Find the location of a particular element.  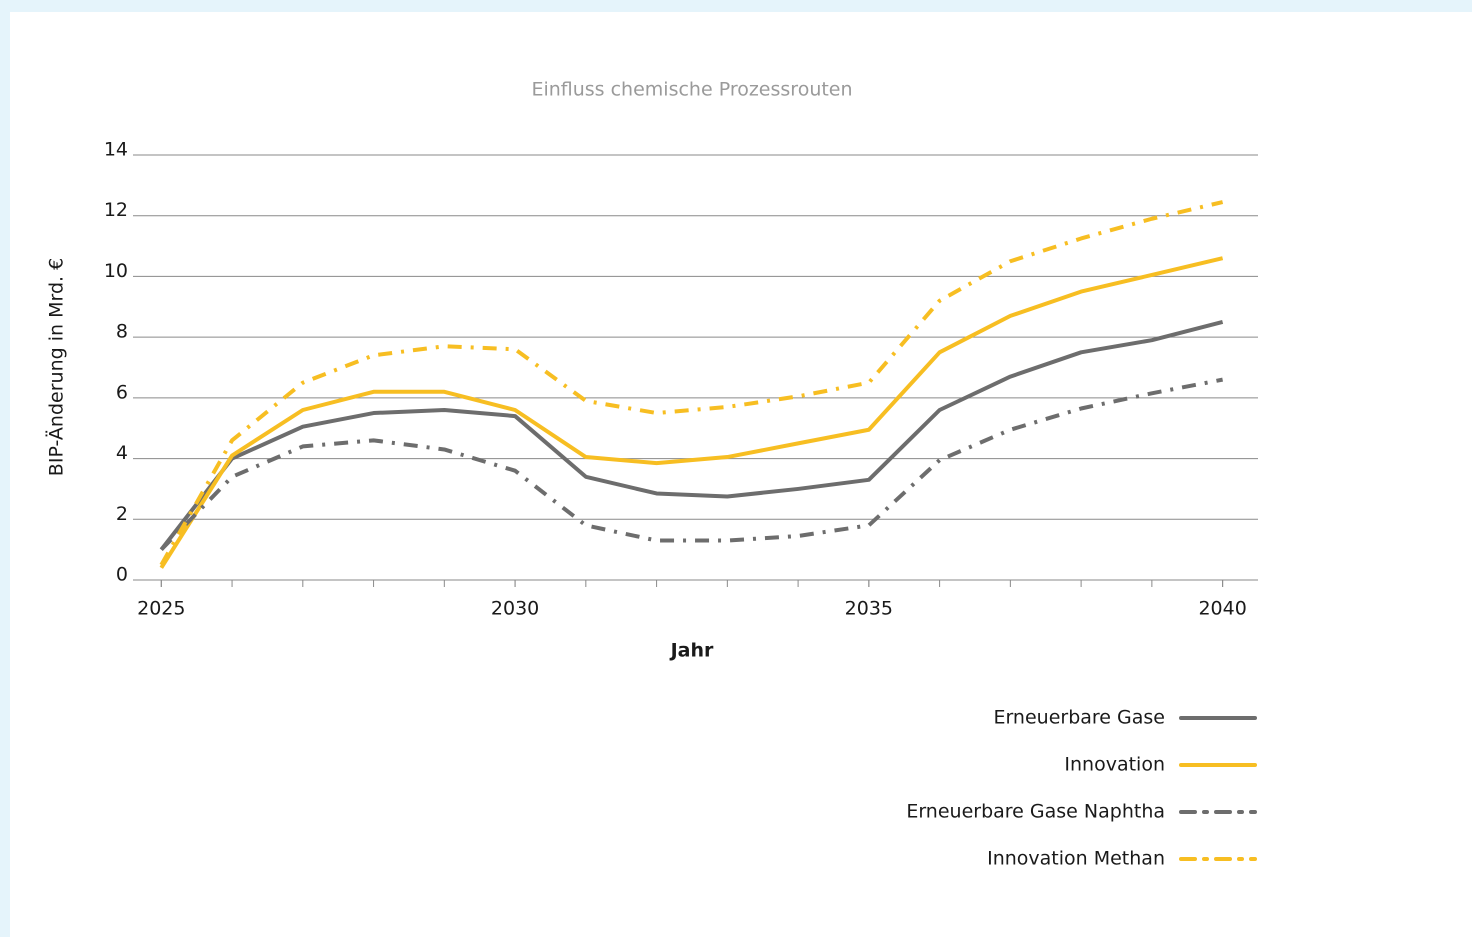

legend-label: Erneuerbare Gase is located at coordinates (1079, 718).